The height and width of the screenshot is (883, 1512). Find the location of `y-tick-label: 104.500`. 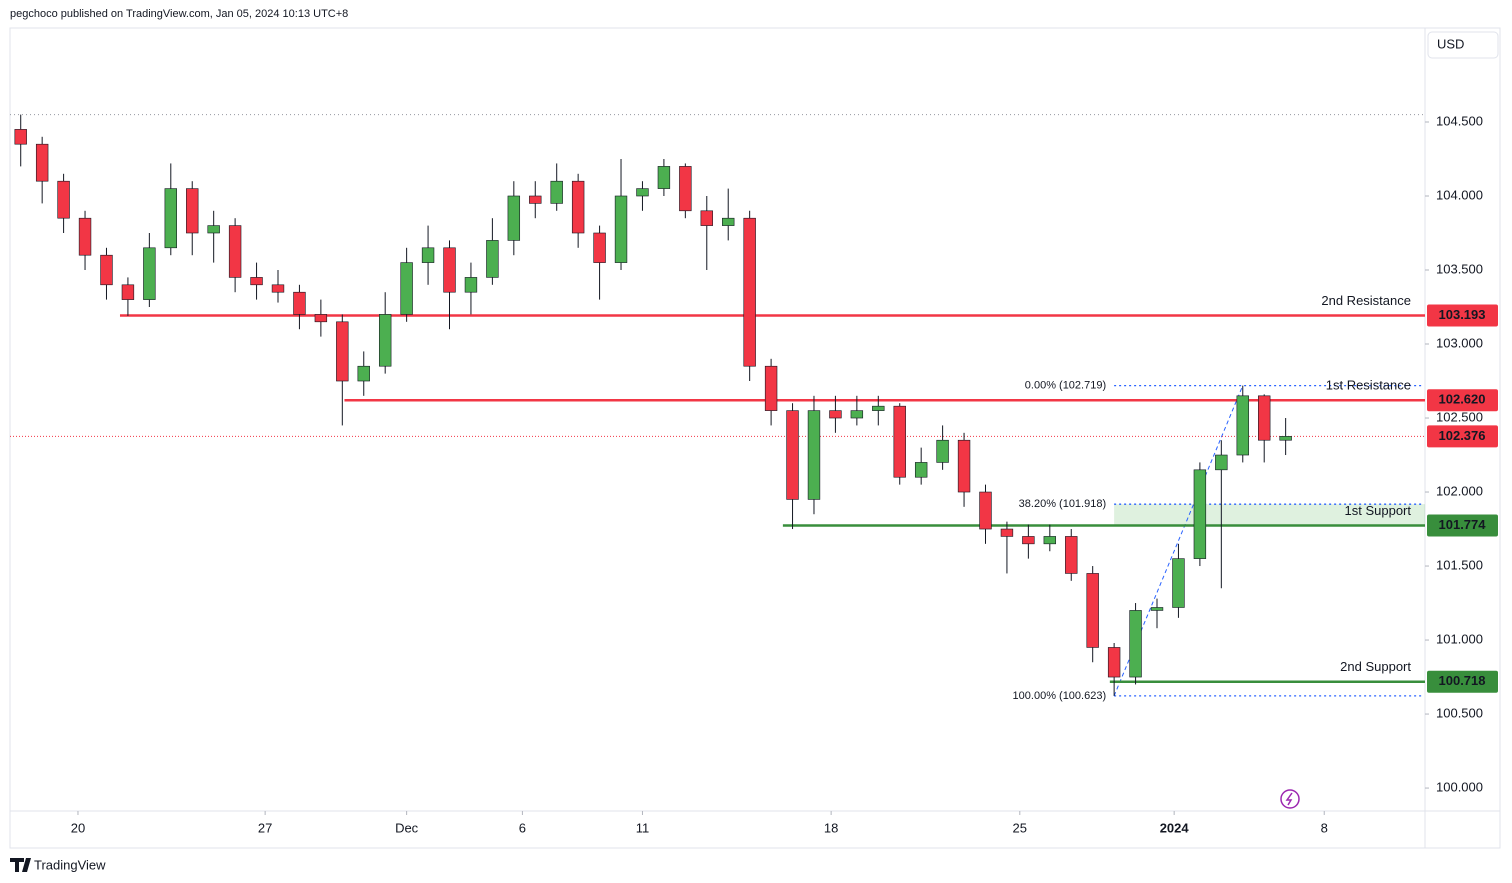

y-tick-label: 104.500 is located at coordinates (1459, 120).